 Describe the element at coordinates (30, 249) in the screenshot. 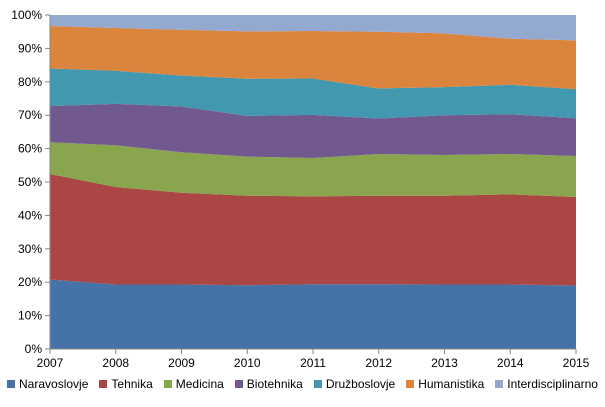

I see `y-tick-label: 30%` at that location.